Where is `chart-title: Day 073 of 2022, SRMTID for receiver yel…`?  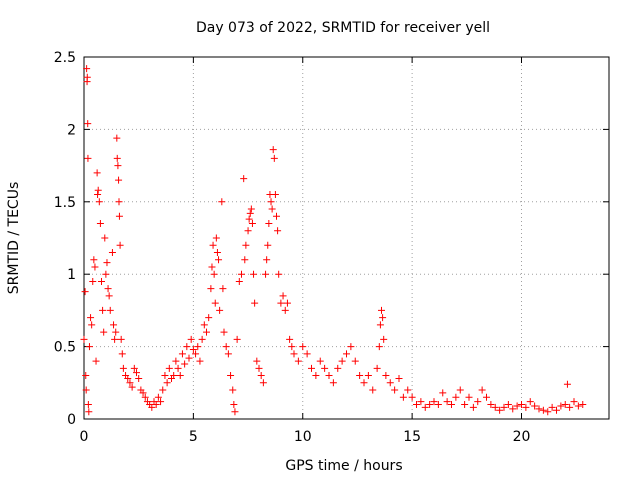 chart-title: Day 073 of 2022, SRMTID for receiver yel… is located at coordinates (343, 28).